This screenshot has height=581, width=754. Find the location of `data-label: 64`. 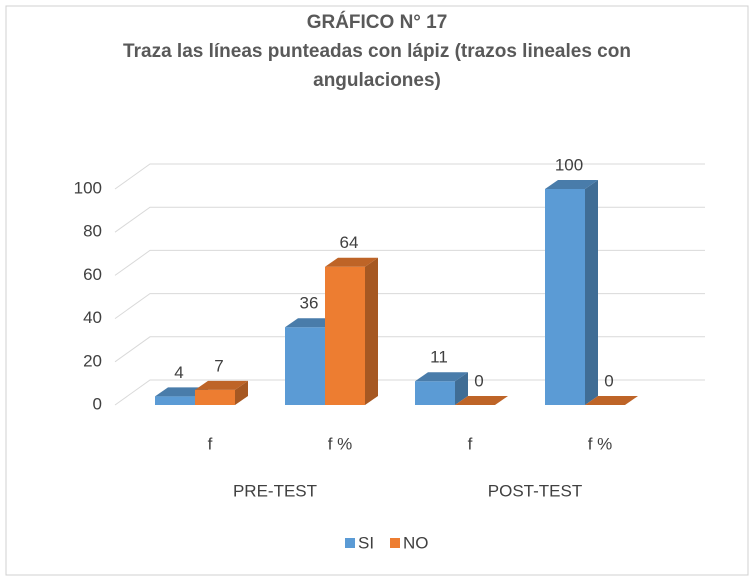

data-label: 64 is located at coordinates (349, 242).